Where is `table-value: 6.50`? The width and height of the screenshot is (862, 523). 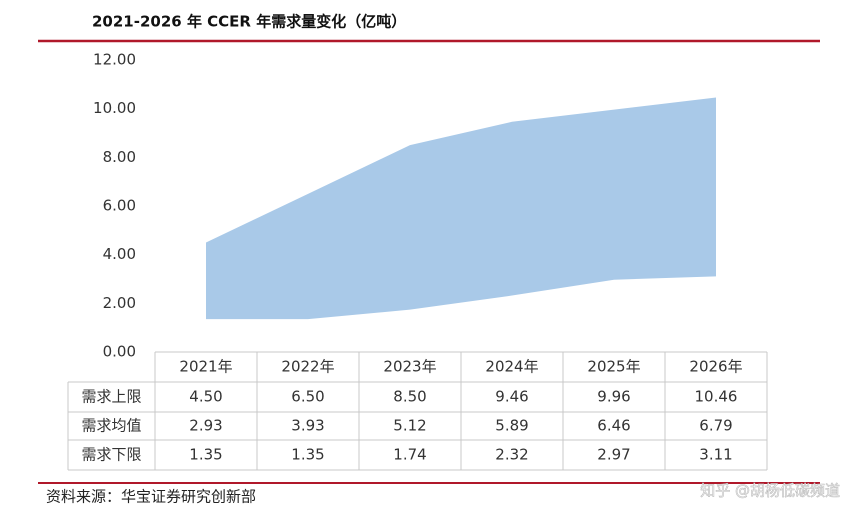
table-value: 6.50 is located at coordinates (307, 397).